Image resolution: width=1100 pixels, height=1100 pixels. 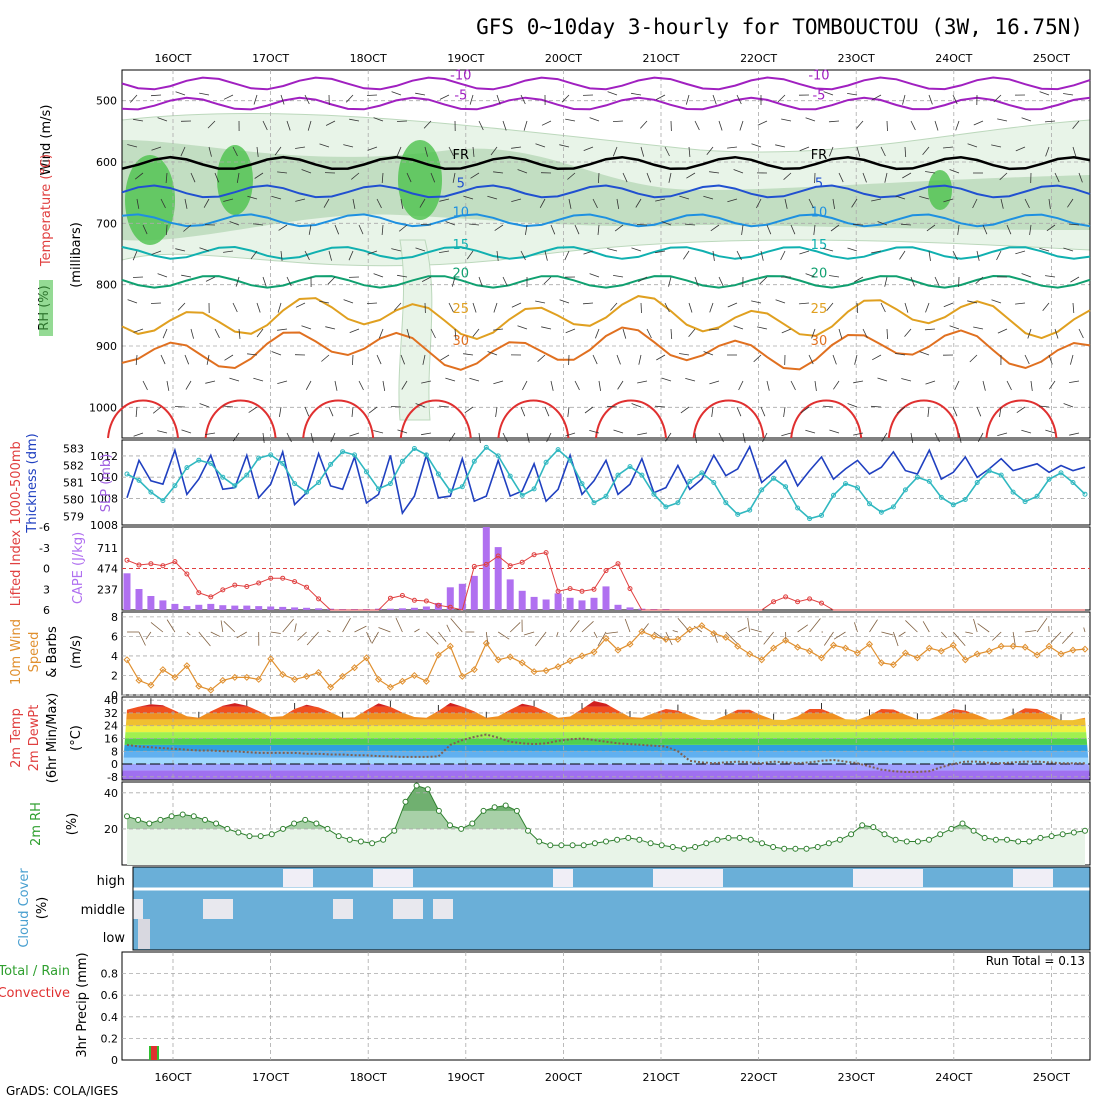 What do you see at coordinates (856, 1077) in the screenshot?
I see `bottom-time-label: 23OCT` at bounding box center [856, 1077].